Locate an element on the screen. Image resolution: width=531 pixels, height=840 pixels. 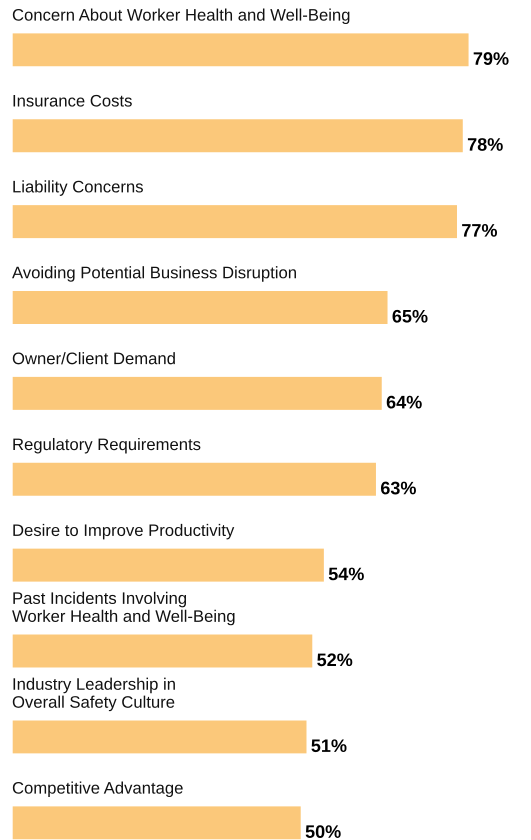
data-label: 54% is located at coordinates (346, 574).